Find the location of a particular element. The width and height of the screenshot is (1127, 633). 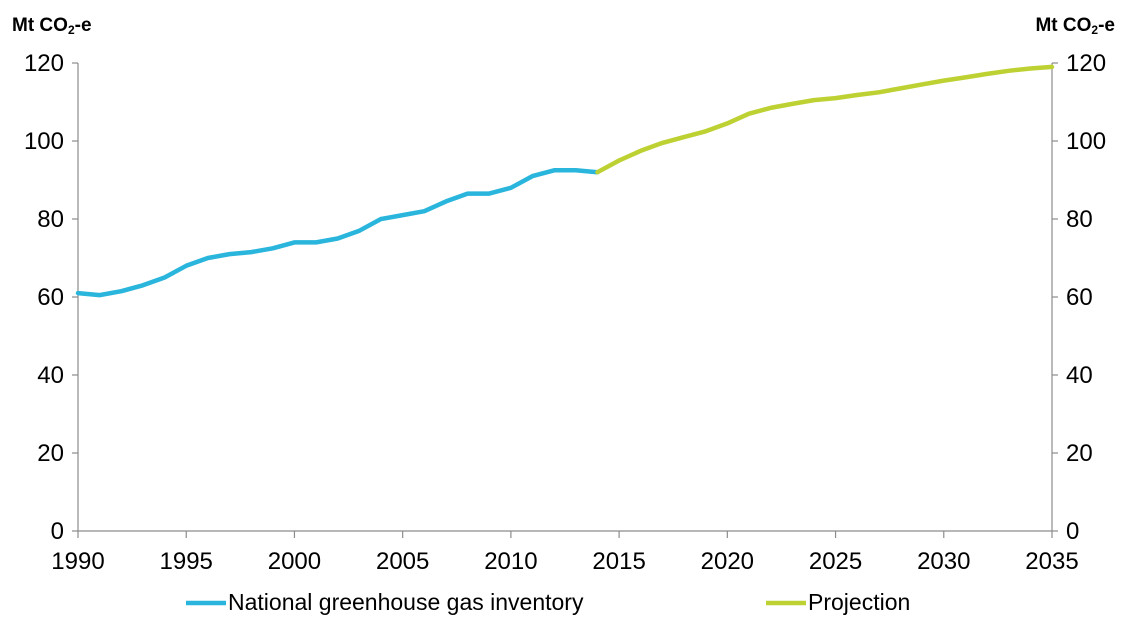

legend-label-1: National greenhouse gas inventory is located at coordinates (406, 602).